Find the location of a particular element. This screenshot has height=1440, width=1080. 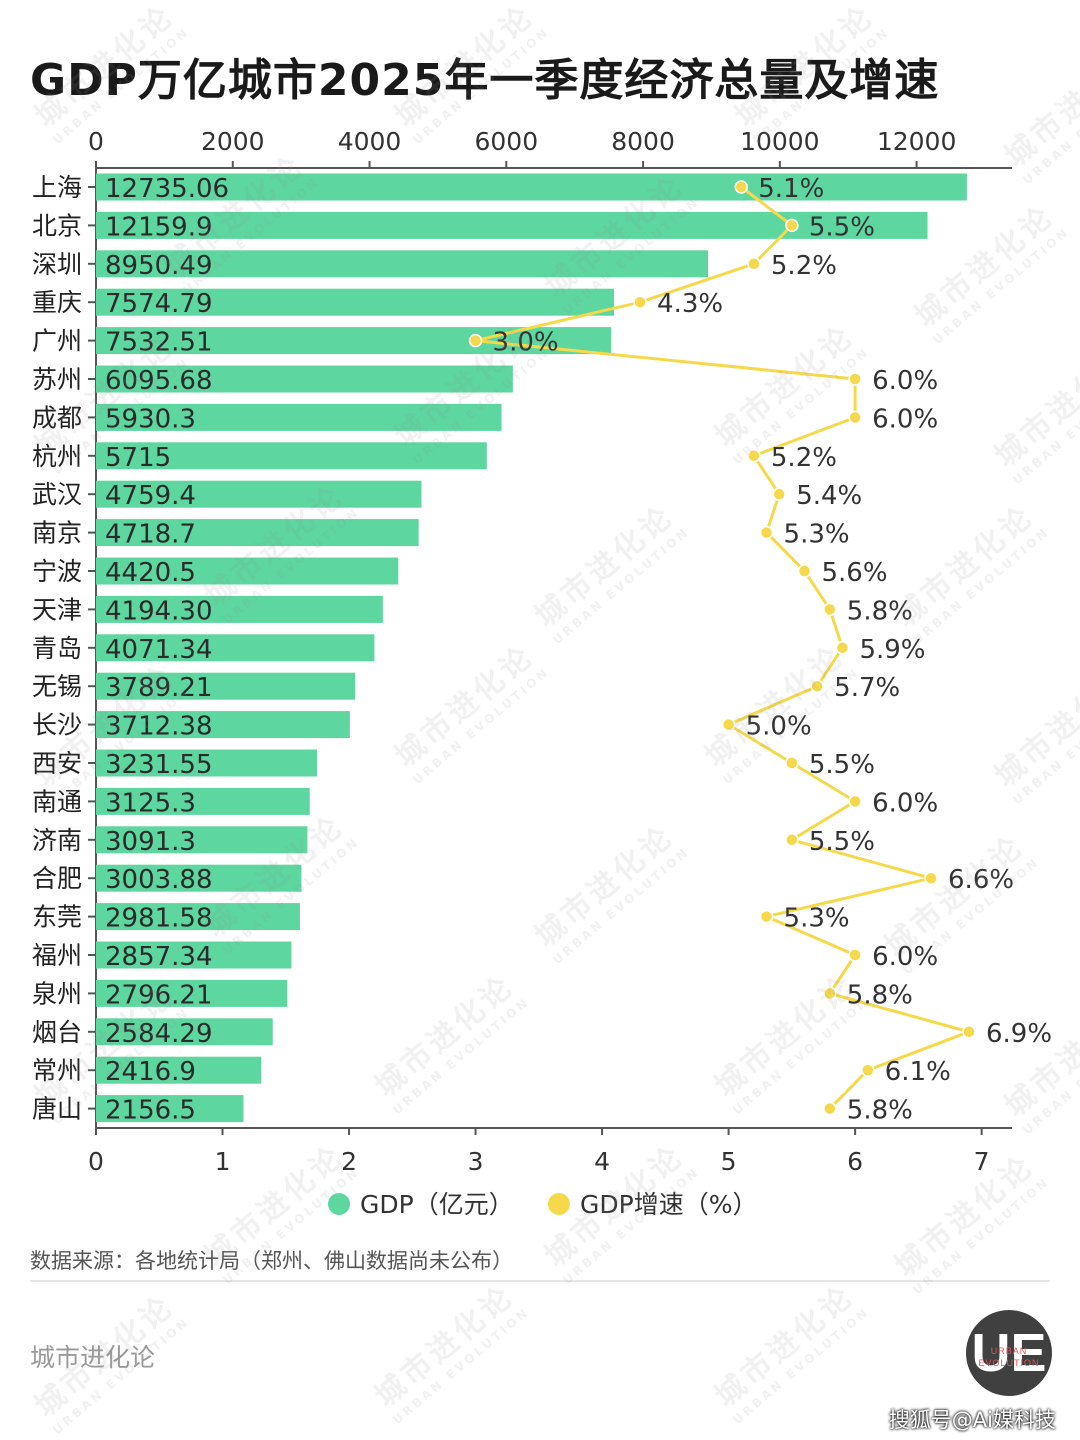

growth-point-label: 5.3% is located at coordinates (817, 535).